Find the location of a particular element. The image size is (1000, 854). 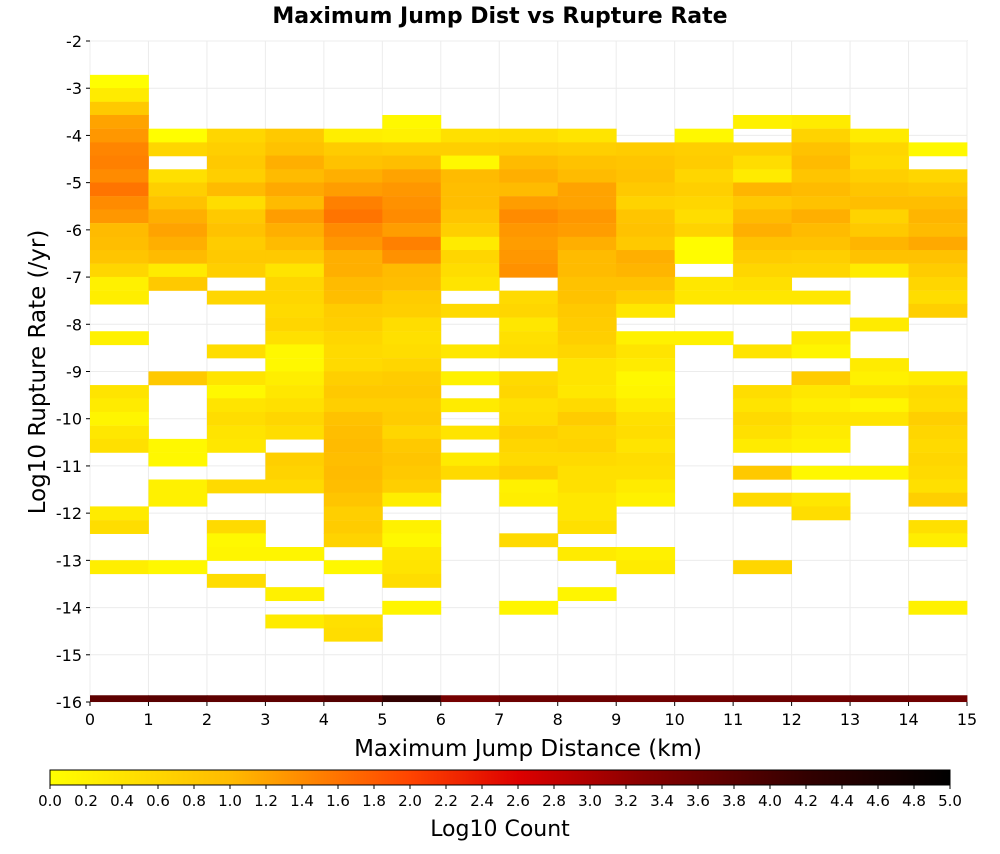

y-tick-label: -3 is located at coordinates (74, 88).